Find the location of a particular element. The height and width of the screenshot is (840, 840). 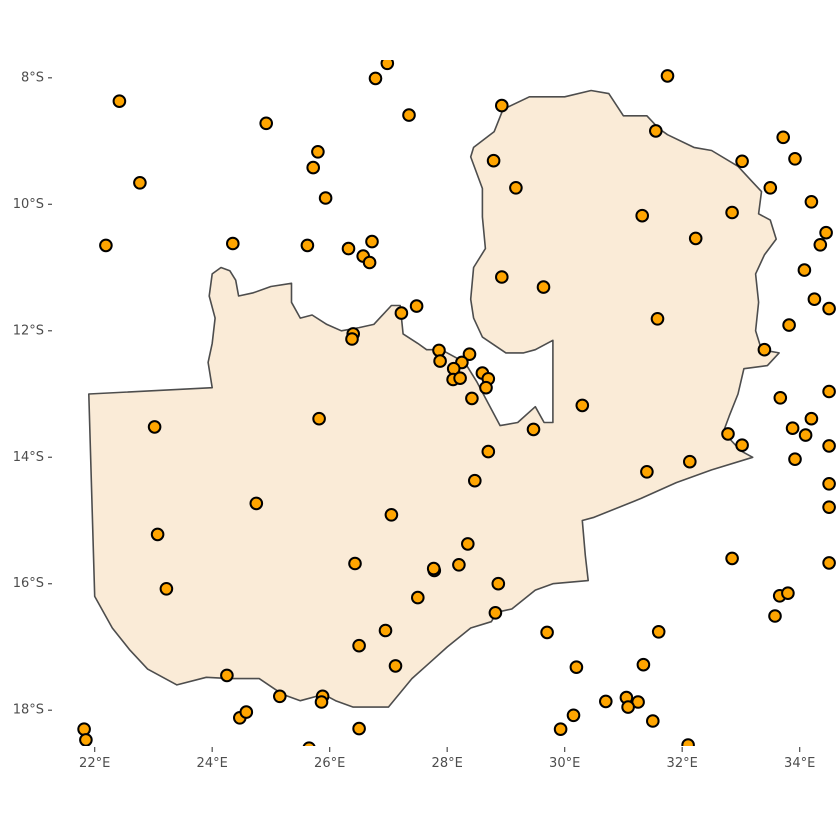

x-tick-label-6: 34°E is located at coordinates (799, 763).